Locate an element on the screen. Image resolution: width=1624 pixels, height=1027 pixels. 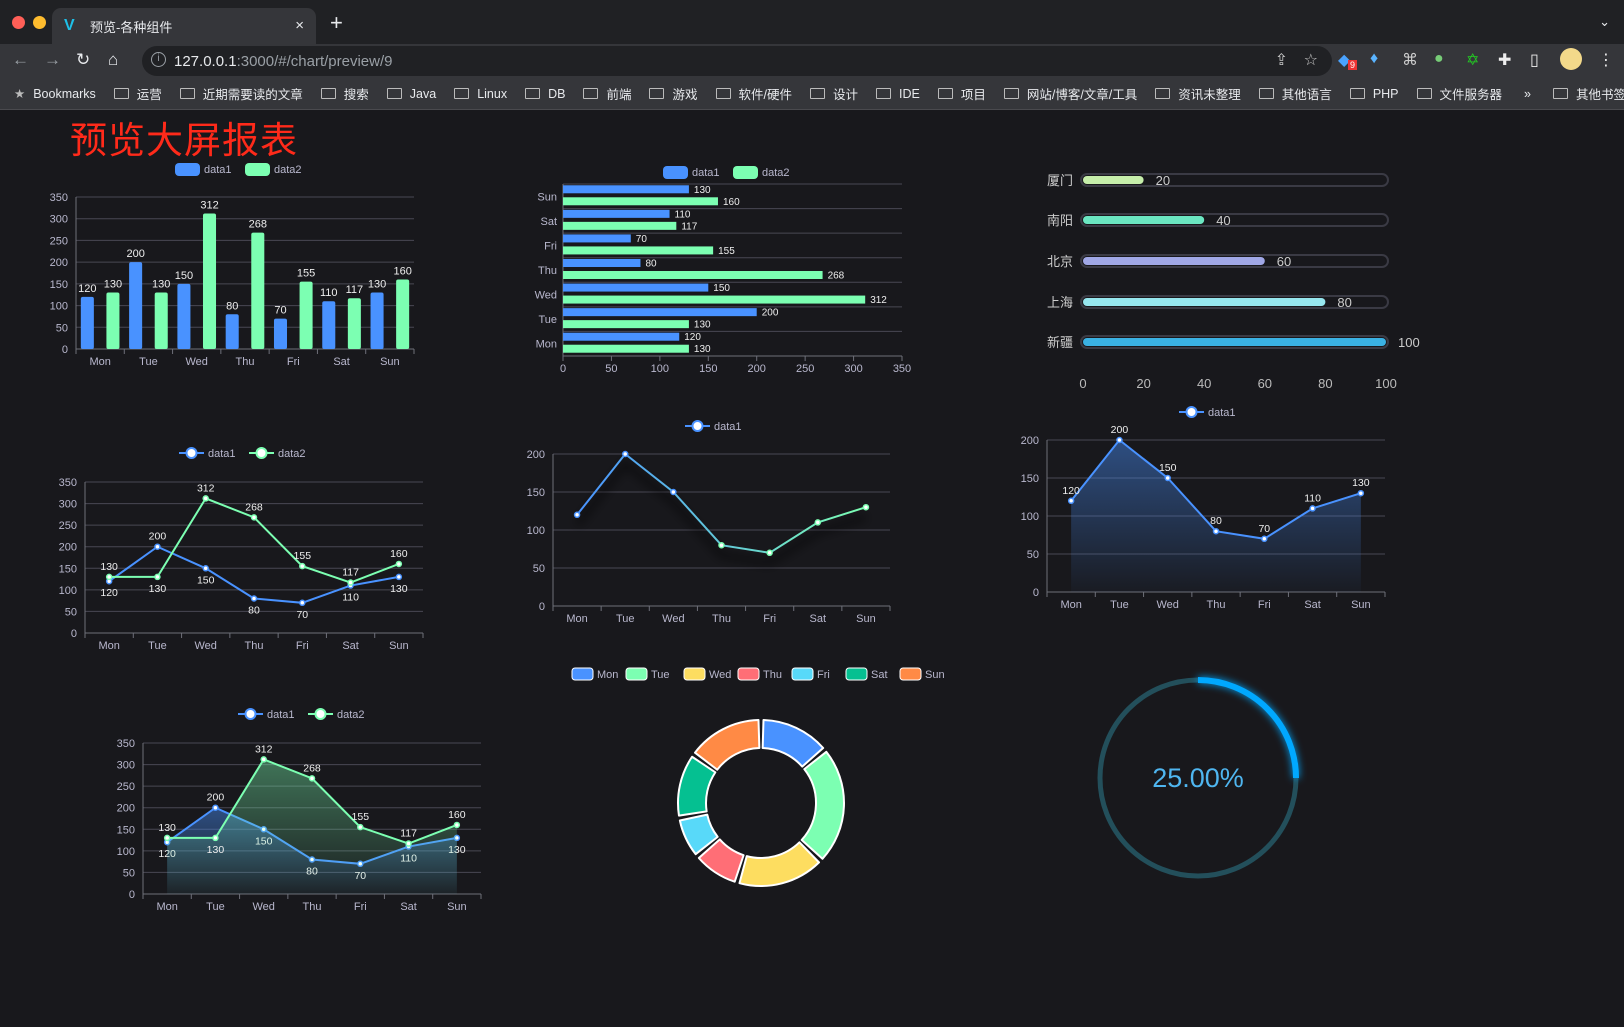
legend-item-Sun: Sun is located at coordinates (922, 674).